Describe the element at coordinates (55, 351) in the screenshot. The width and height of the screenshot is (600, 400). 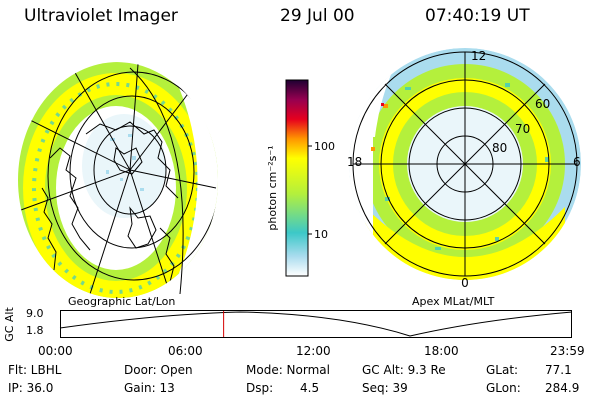
I see `timeline-xtick-0000: 00:00` at that location.